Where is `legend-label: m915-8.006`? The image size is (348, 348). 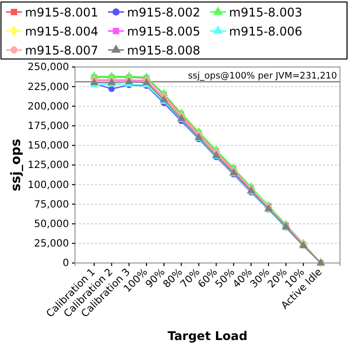 legend-label: m915-8.006 is located at coordinates (265, 31).